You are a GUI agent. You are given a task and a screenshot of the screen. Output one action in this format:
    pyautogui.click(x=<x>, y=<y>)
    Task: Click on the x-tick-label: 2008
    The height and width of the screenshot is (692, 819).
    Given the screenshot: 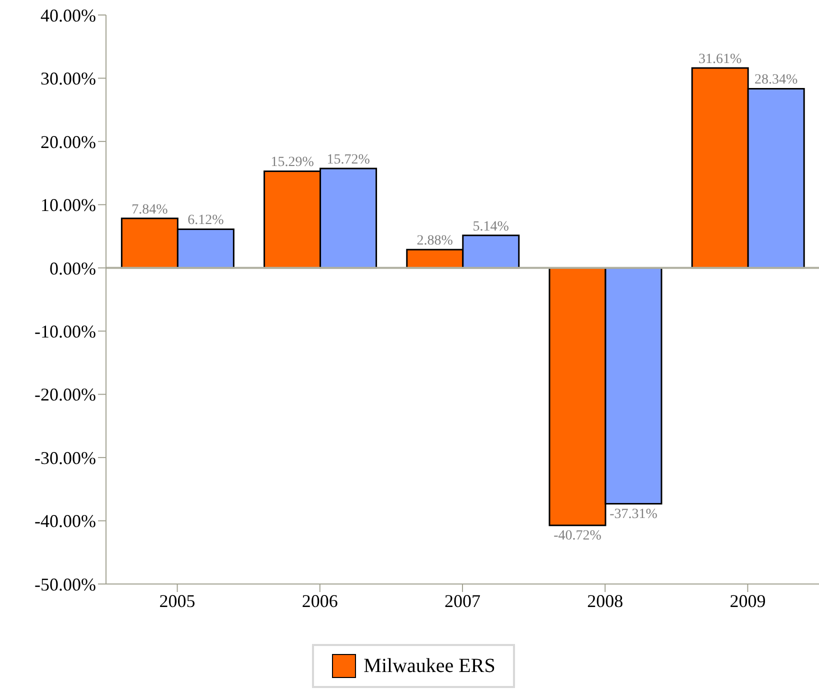 What is the action you would take?
    pyautogui.click(x=605, y=600)
    